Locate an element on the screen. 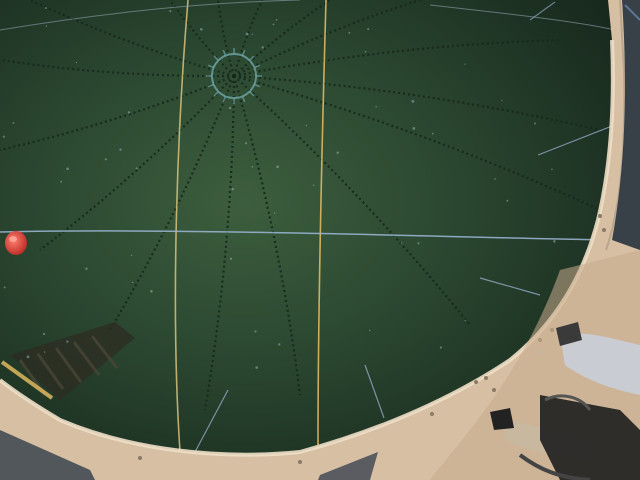 This screenshot has height=480, width=640. red-buoy is located at coordinates (16, 243).